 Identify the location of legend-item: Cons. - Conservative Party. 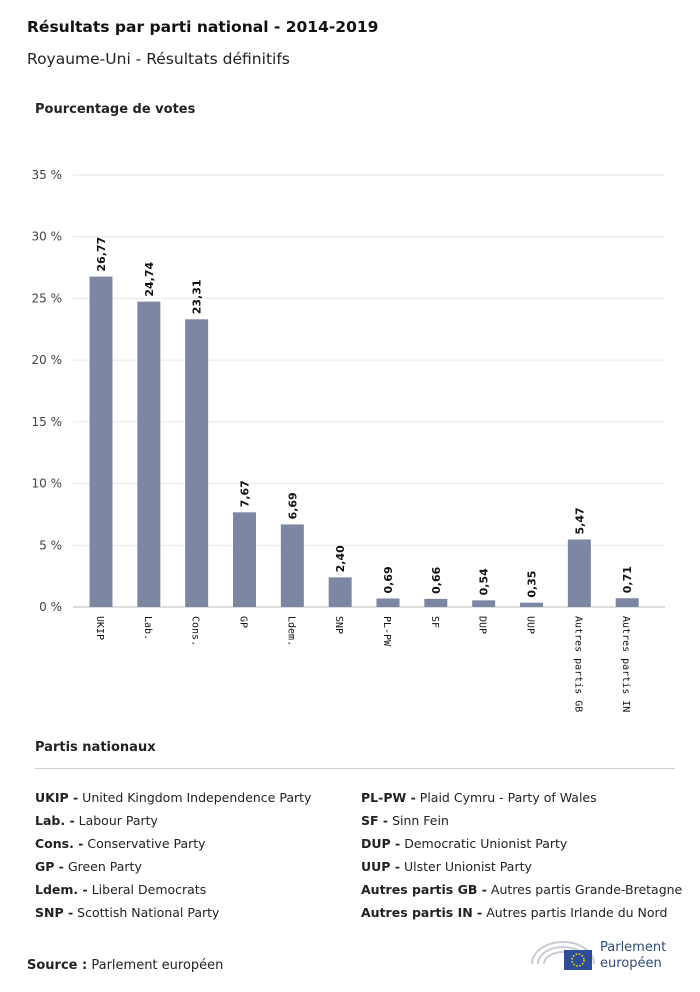
(173, 843).